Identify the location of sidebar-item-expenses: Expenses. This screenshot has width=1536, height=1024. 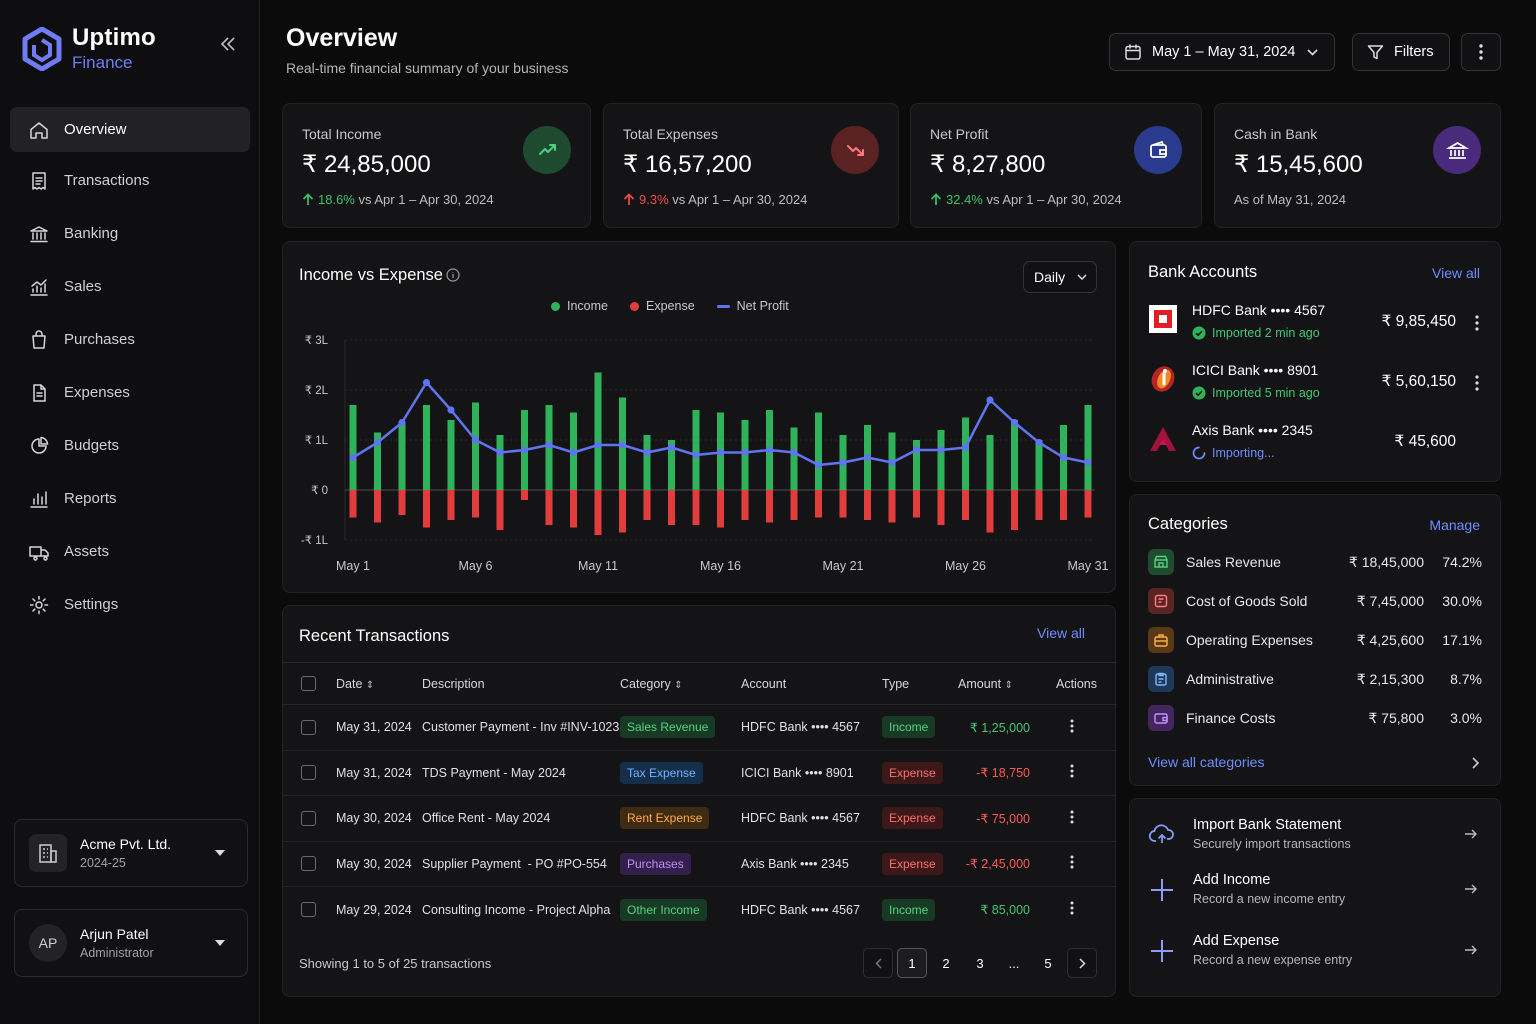
(130, 392).